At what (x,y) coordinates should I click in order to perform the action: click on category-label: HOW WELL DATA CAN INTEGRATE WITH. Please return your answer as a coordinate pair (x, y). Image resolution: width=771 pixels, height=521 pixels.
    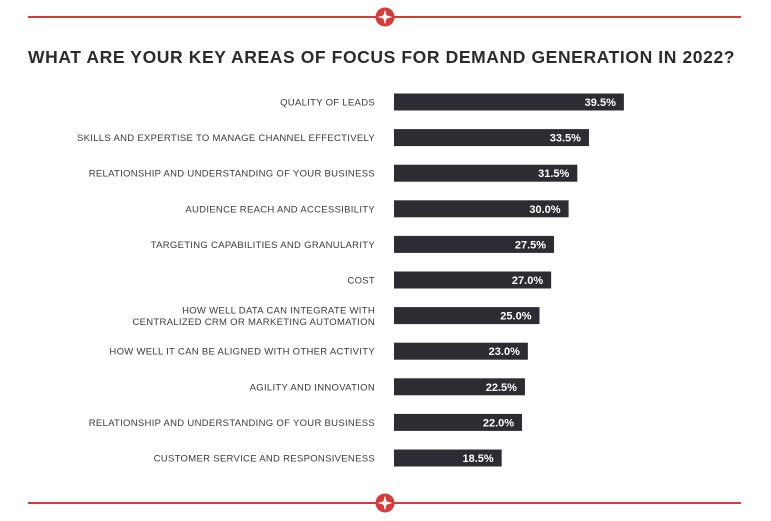
    Looking at the image, I should click on (278, 310).